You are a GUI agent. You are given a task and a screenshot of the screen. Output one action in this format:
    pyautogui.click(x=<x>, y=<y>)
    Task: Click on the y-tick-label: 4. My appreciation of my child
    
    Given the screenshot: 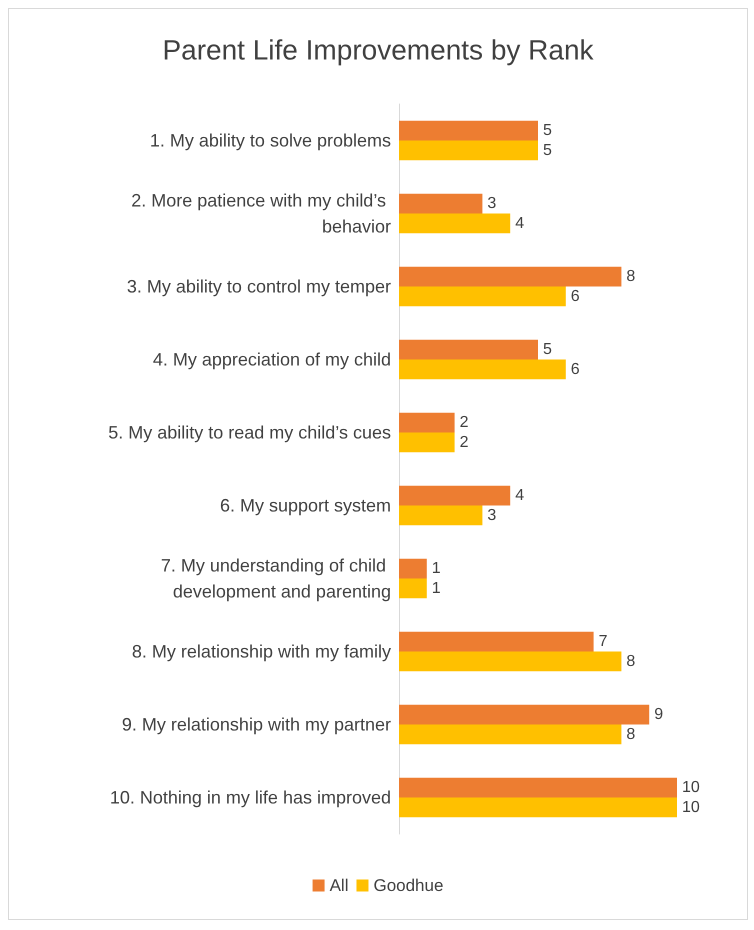 What is the action you would take?
    pyautogui.click(x=271, y=360)
    